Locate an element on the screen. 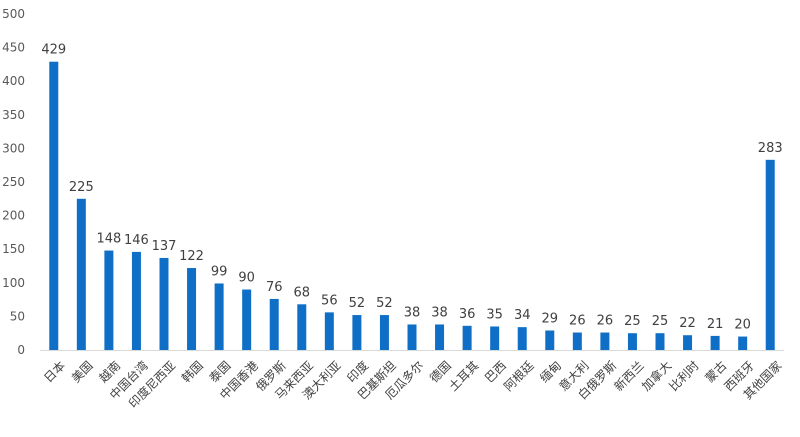 This screenshot has width=800, height=437. y-tick-label: 500 is located at coordinates (13, 14).